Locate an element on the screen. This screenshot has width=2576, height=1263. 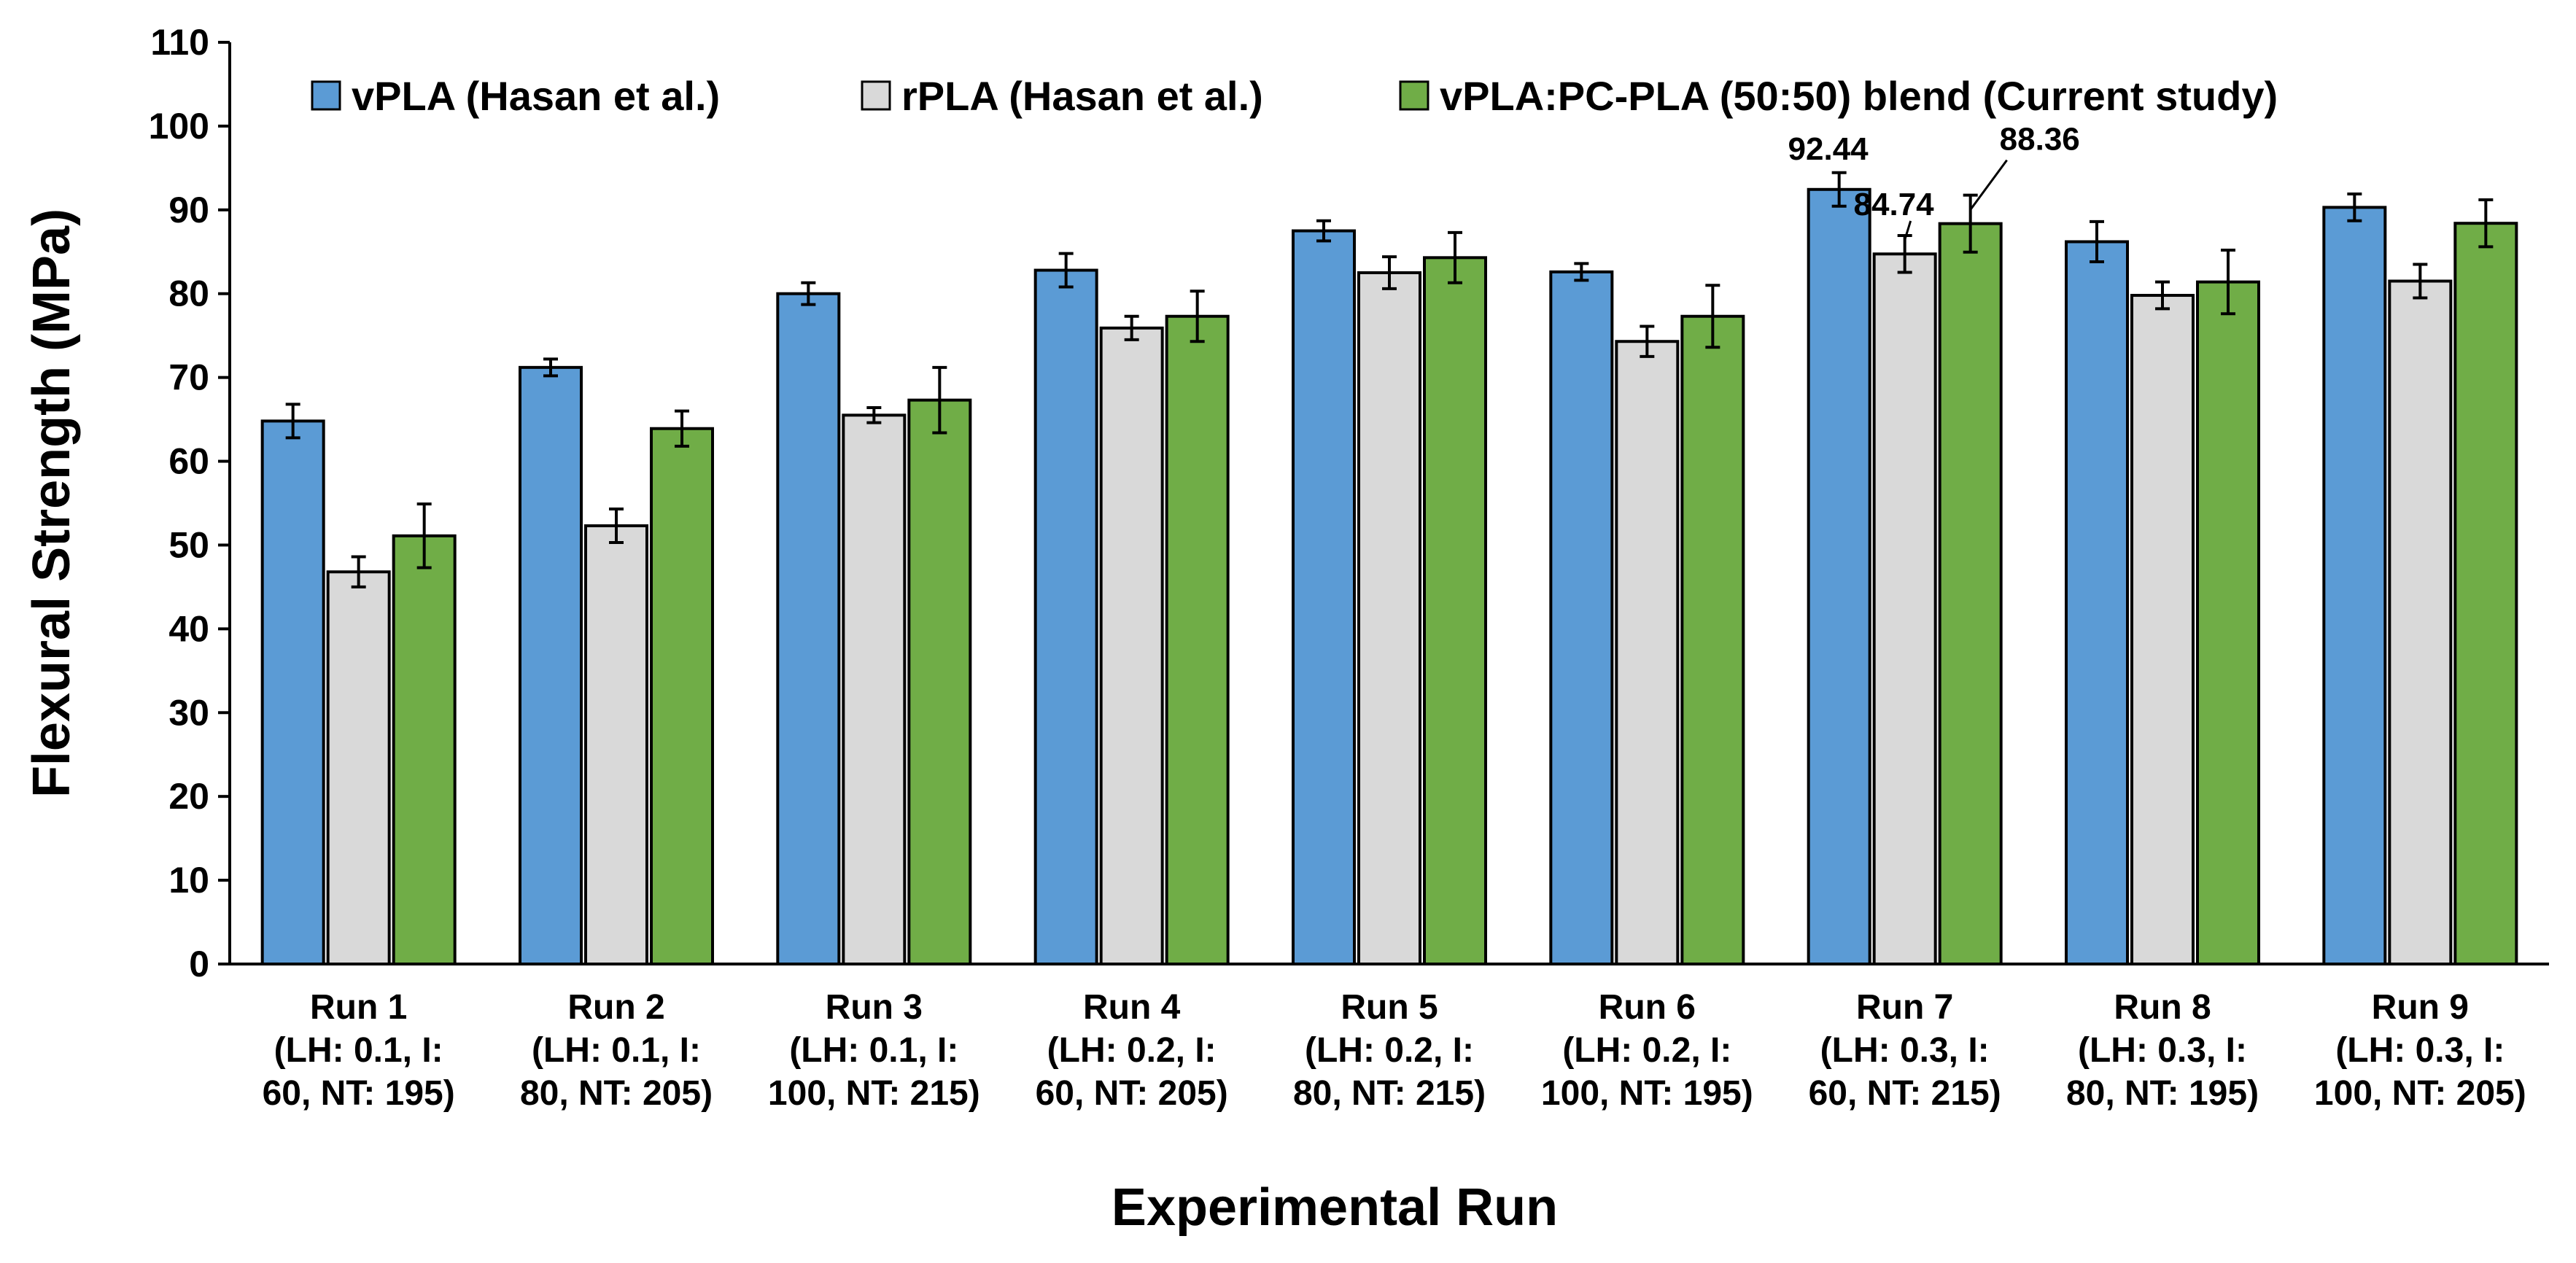
x-category-label: Run 2 (LH: 0.1, I: 80, NT: 205) is located at coordinates (617, 1050).